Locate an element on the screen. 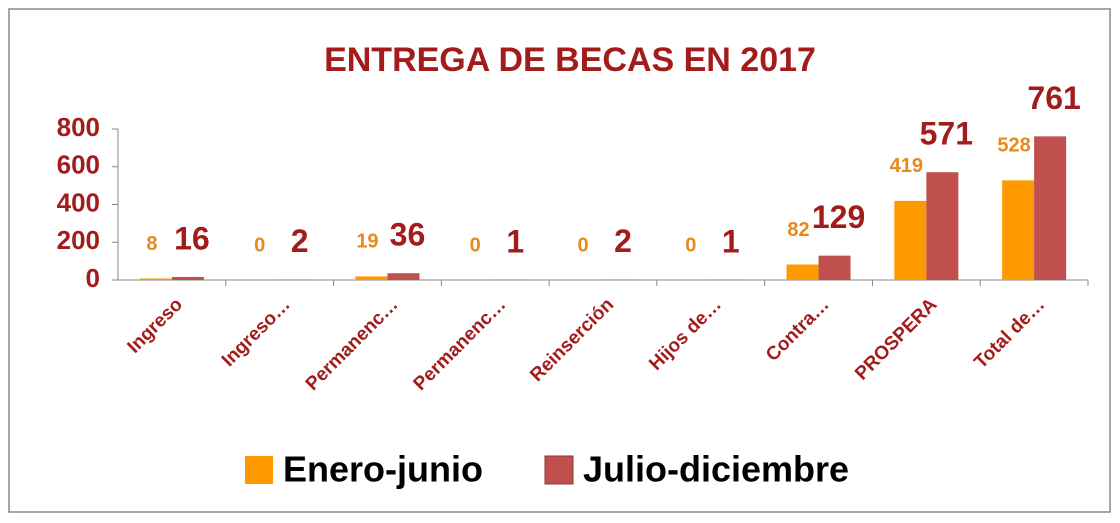 The height and width of the screenshot is (523, 1120). data-label: 82 is located at coordinates (798, 230).